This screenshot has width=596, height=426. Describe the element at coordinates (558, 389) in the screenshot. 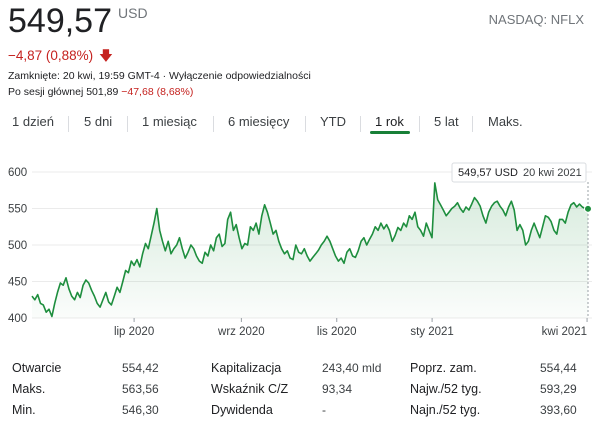

I see `stat-52w-high-value: 593,29` at that location.